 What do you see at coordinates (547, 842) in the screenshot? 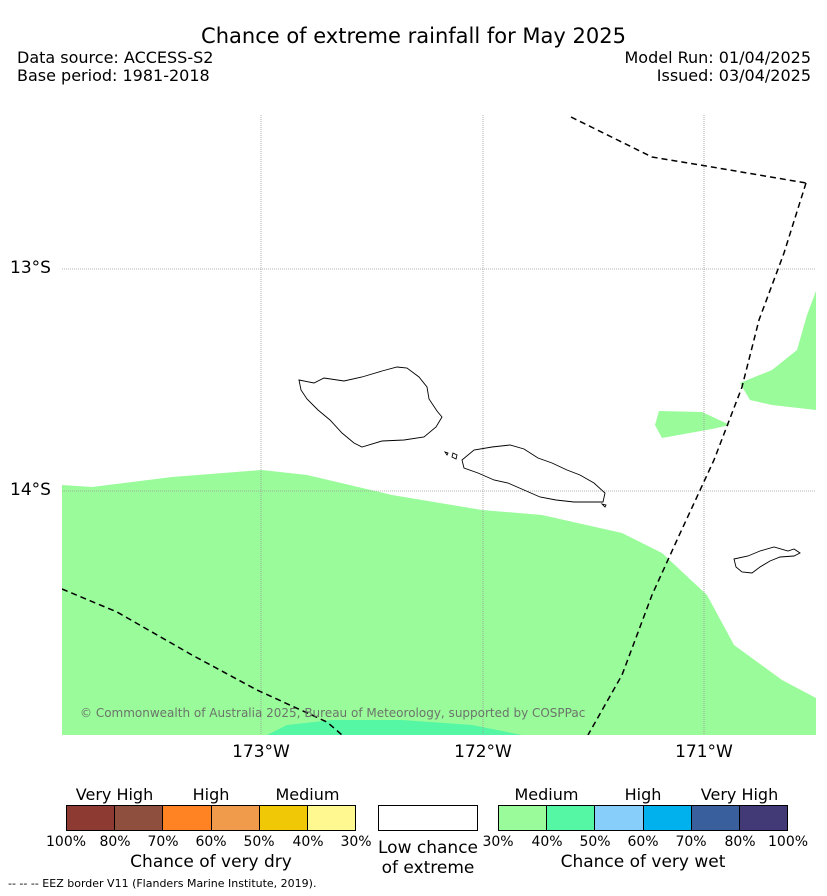
I see `wet-tick: 40%` at bounding box center [547, 842].